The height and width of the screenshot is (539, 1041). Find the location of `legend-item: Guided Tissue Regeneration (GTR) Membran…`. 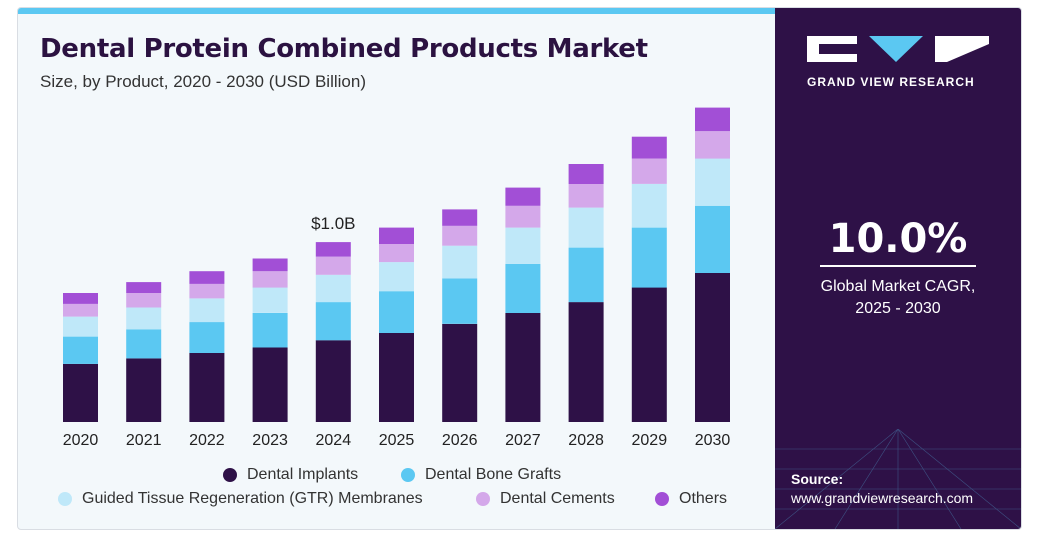

legend-item: Guided Tissue Regeneration (GTR) Membran… is located at coordinates (240, 499).